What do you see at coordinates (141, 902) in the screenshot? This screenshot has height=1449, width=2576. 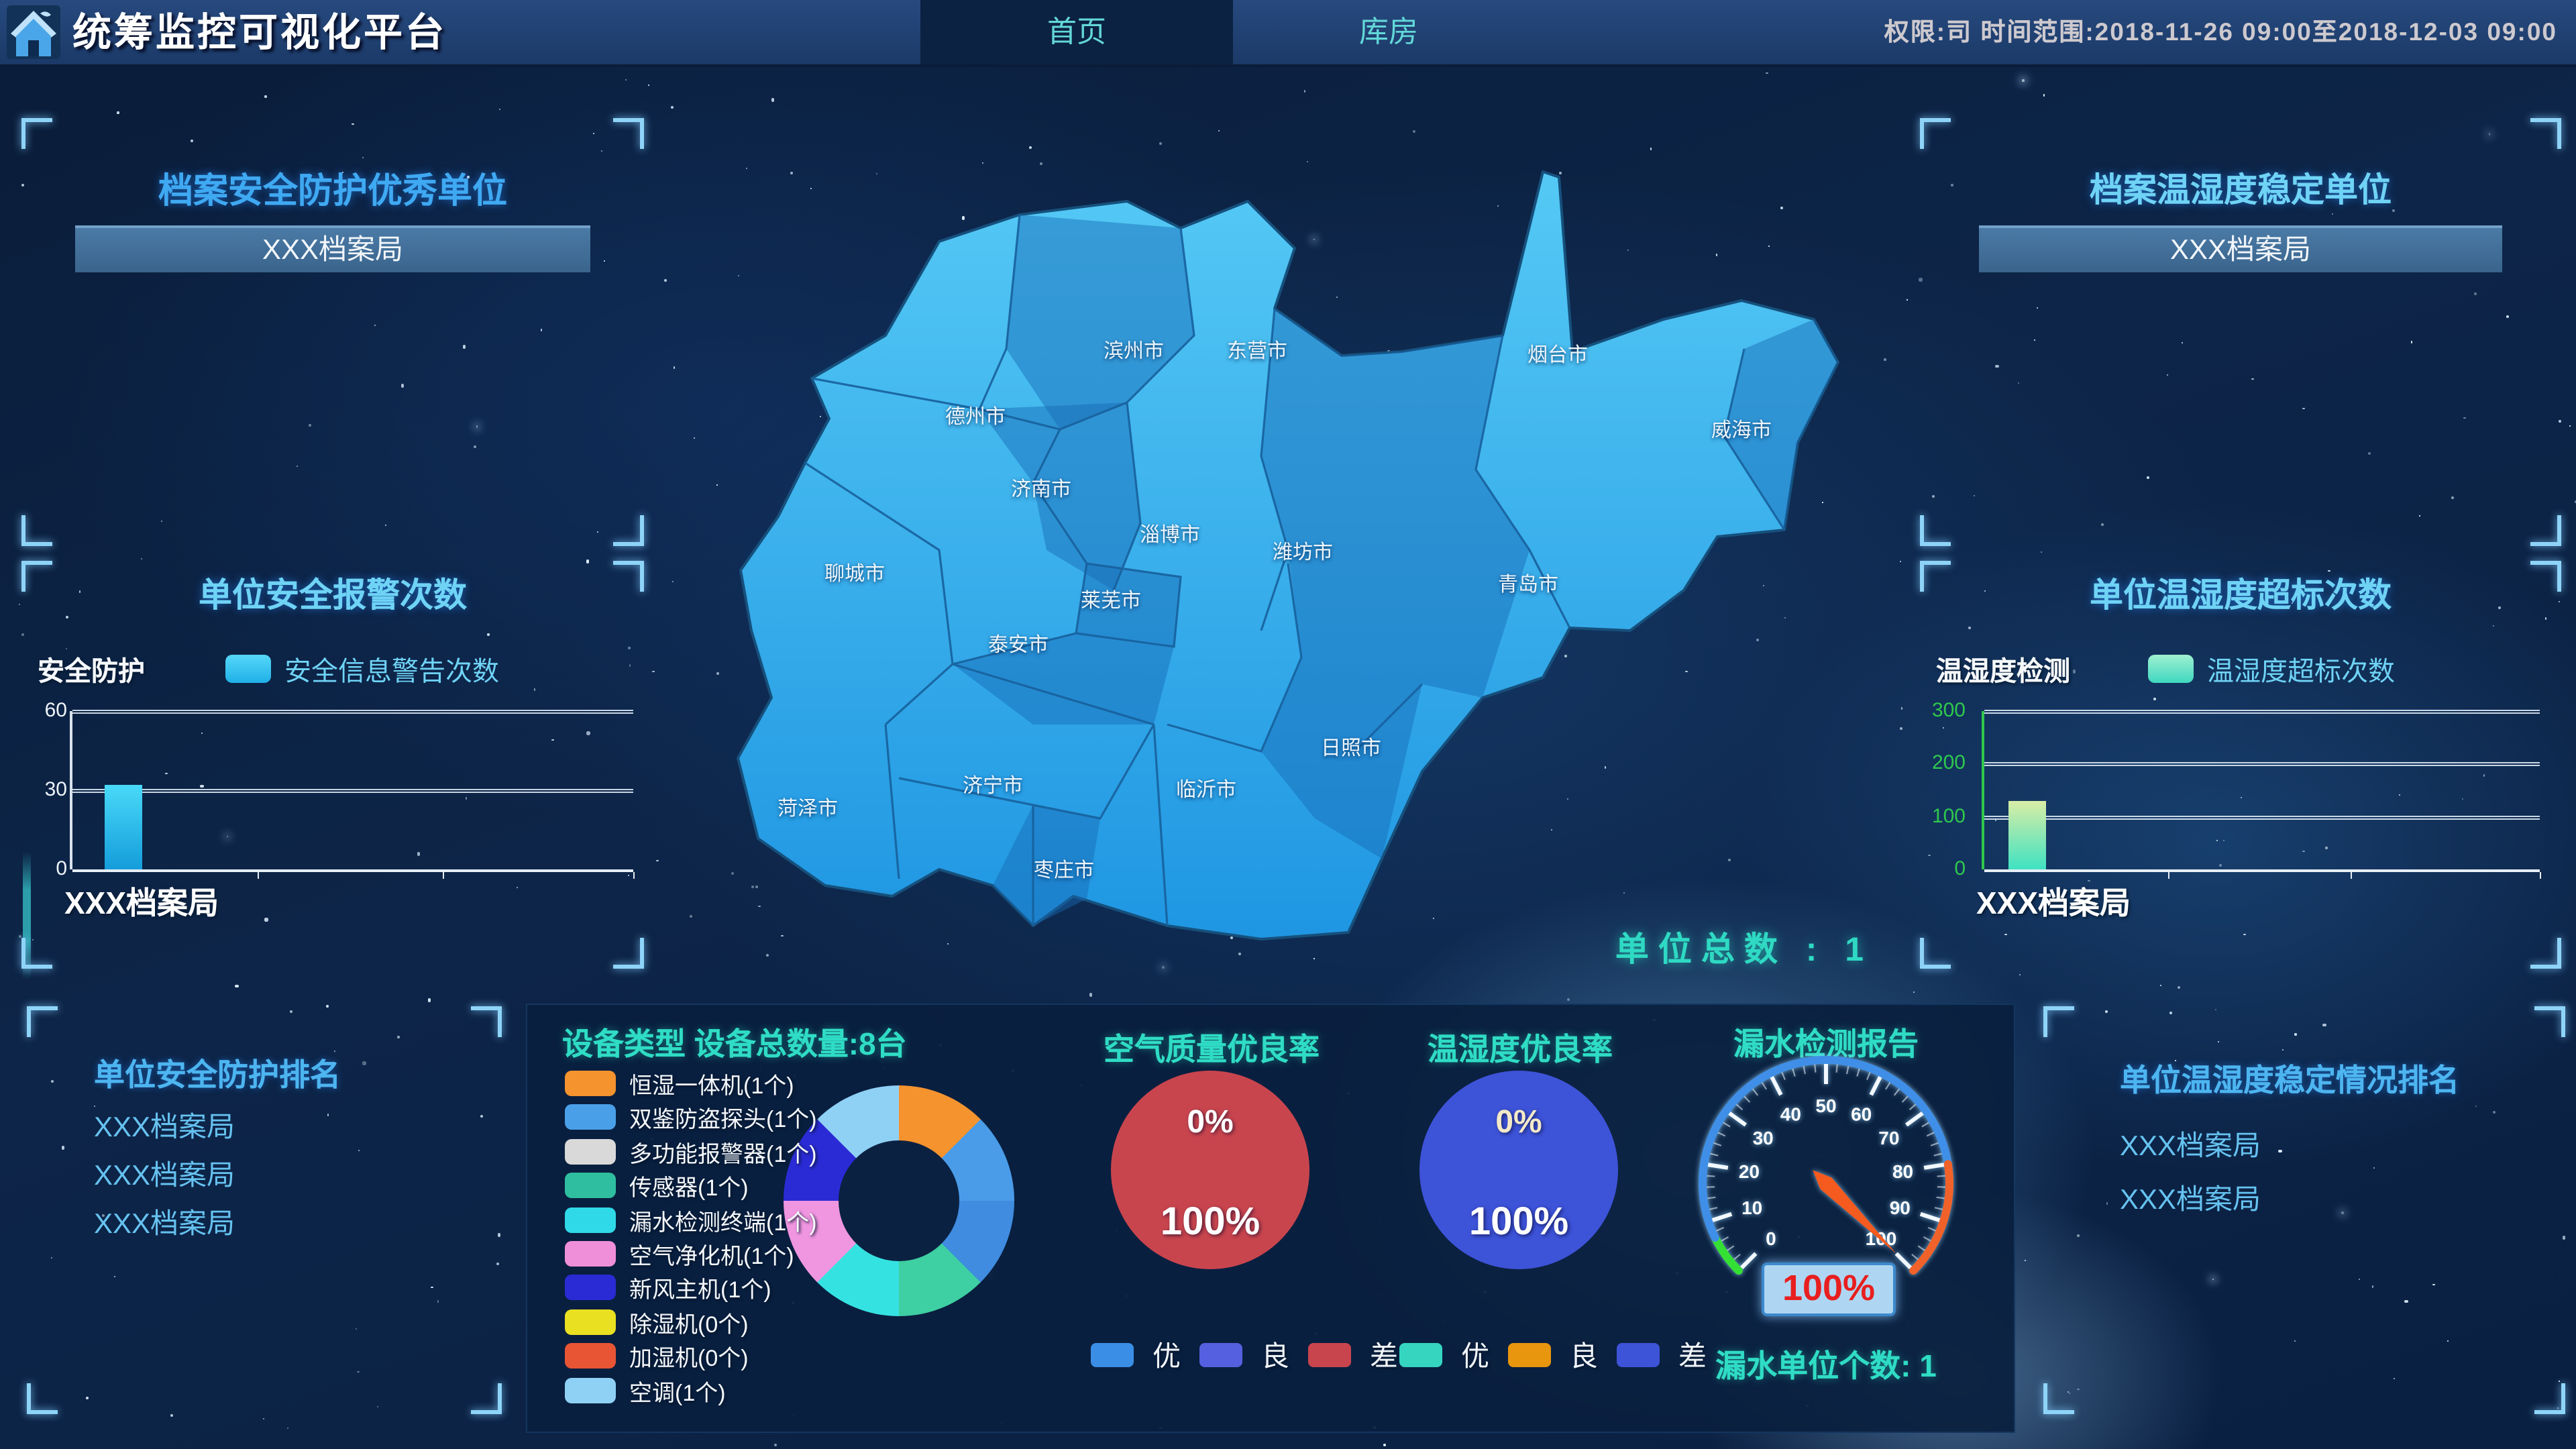 I see `x-category-label: XXX档案局` at bounding box center [141, 902].